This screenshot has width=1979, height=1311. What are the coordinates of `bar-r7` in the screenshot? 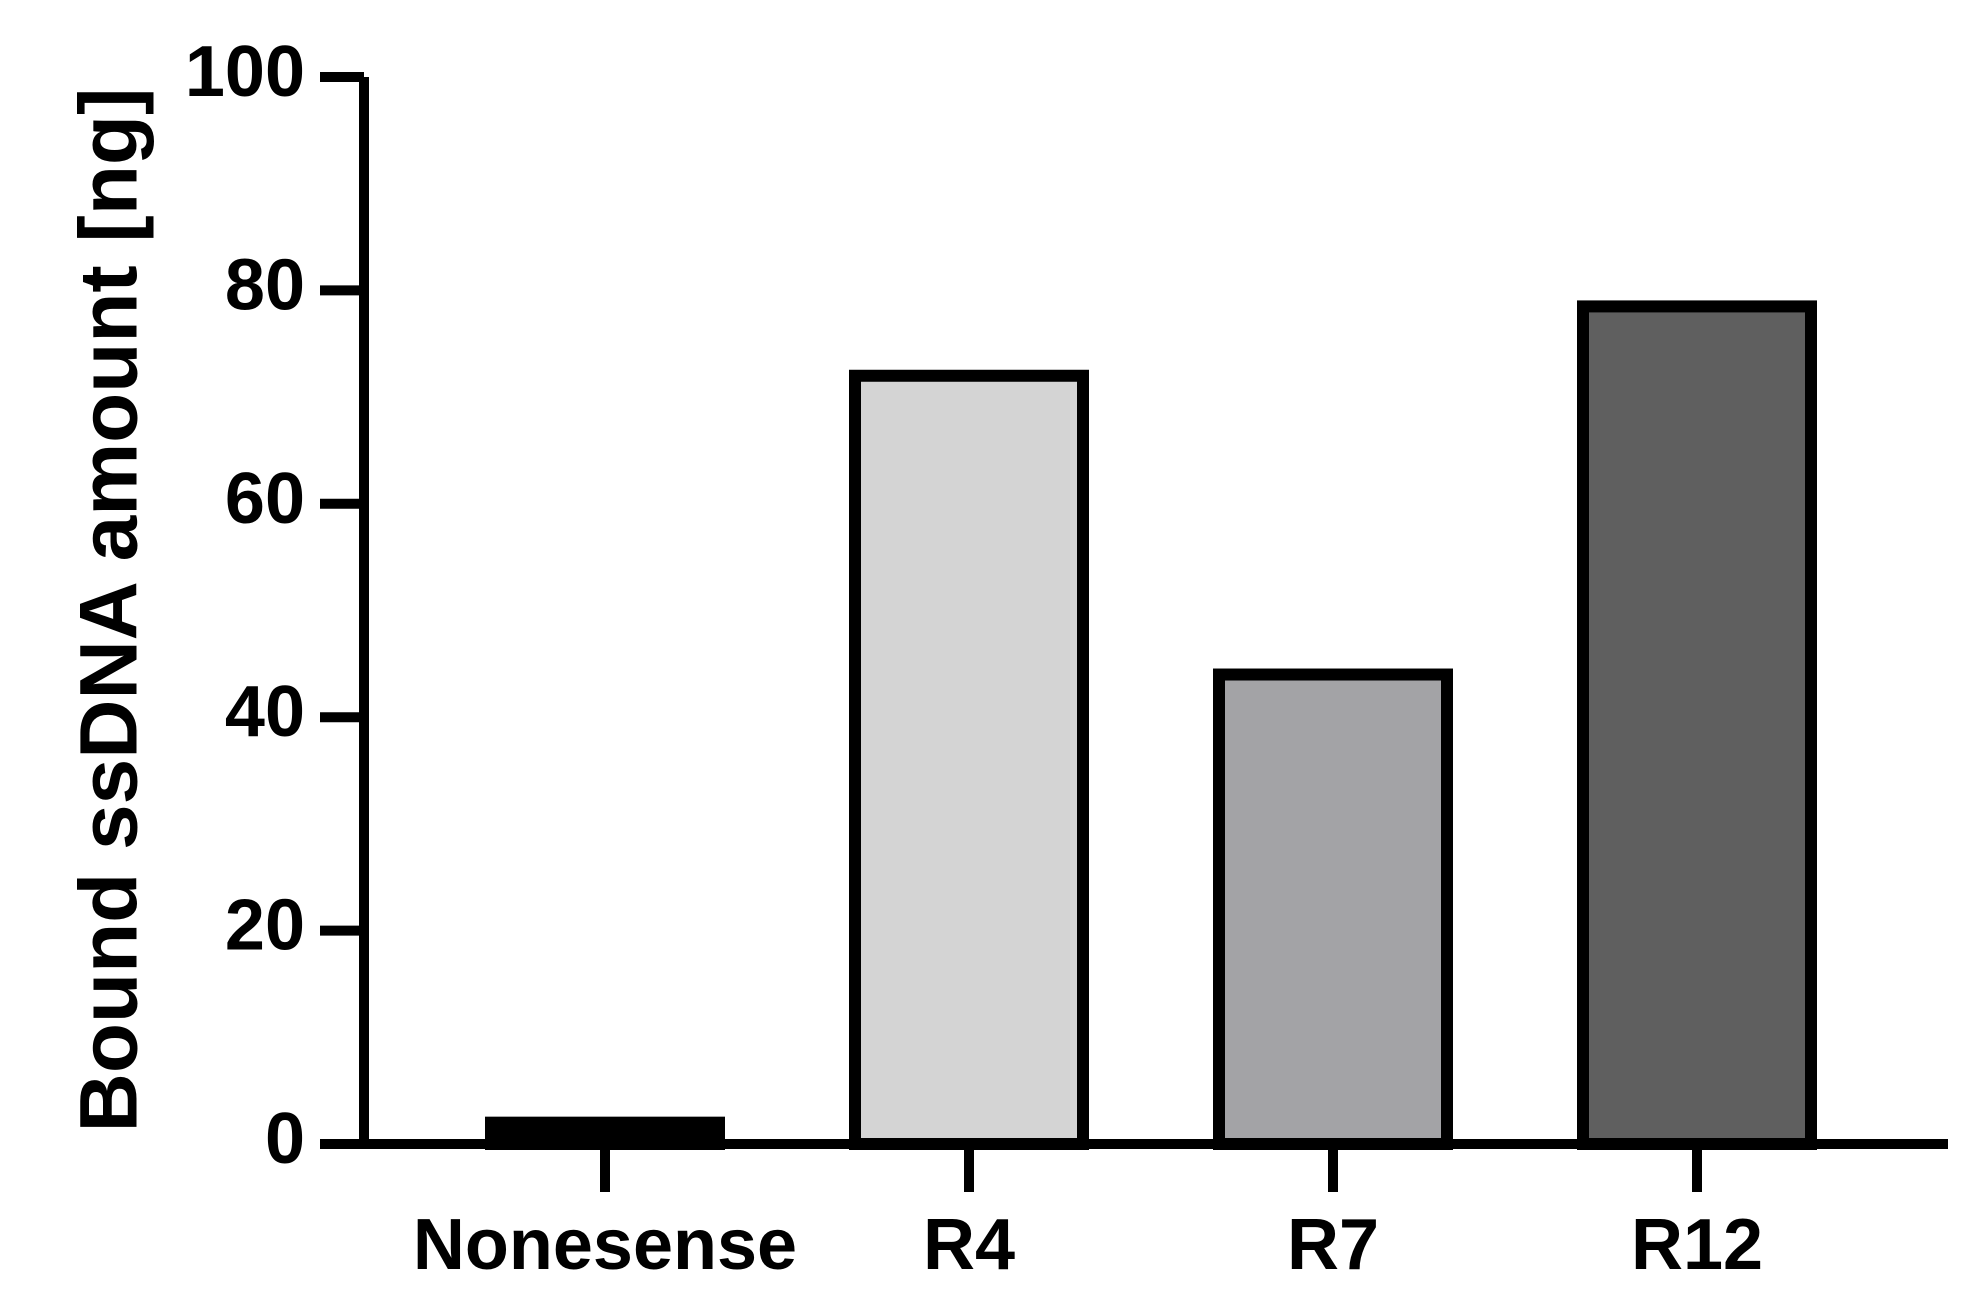 It's located at (1333, 909).